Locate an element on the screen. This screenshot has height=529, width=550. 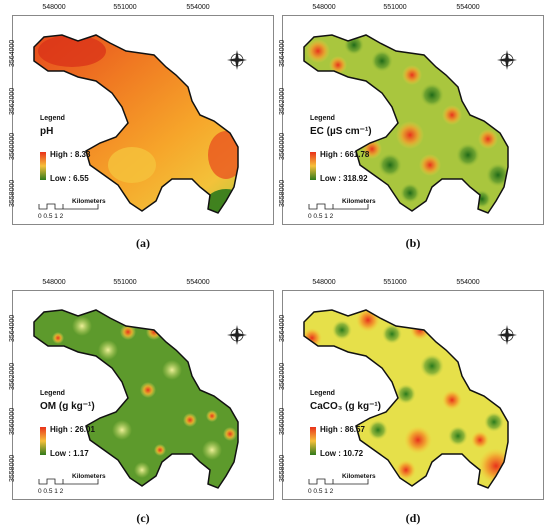
legend-variable: OM (g kg⁻¹) is located at coordinates (67, 406).